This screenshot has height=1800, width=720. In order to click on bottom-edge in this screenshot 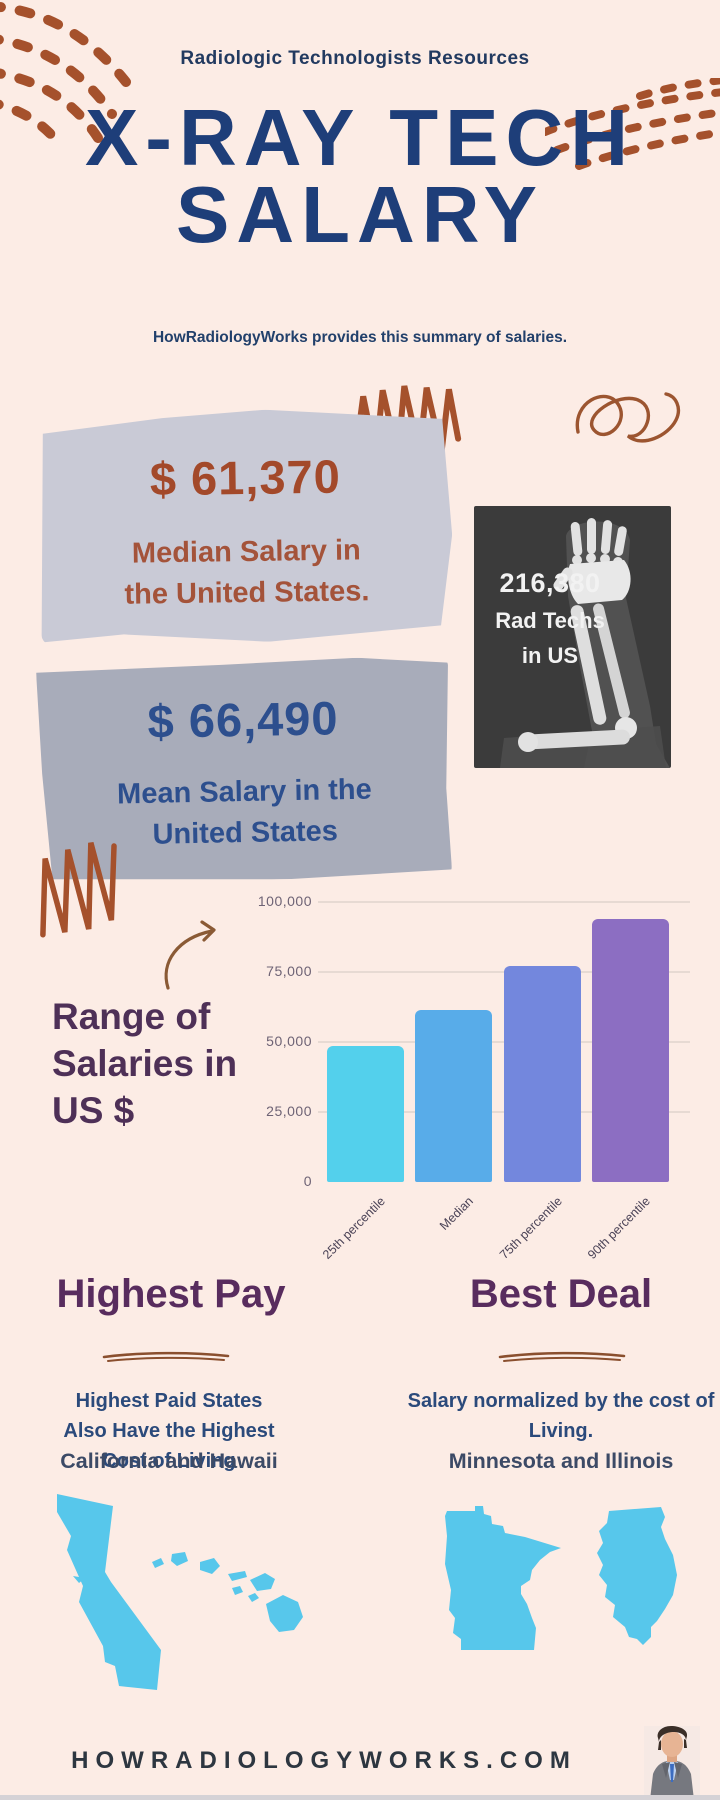, I will do `click(360, 1797)`.